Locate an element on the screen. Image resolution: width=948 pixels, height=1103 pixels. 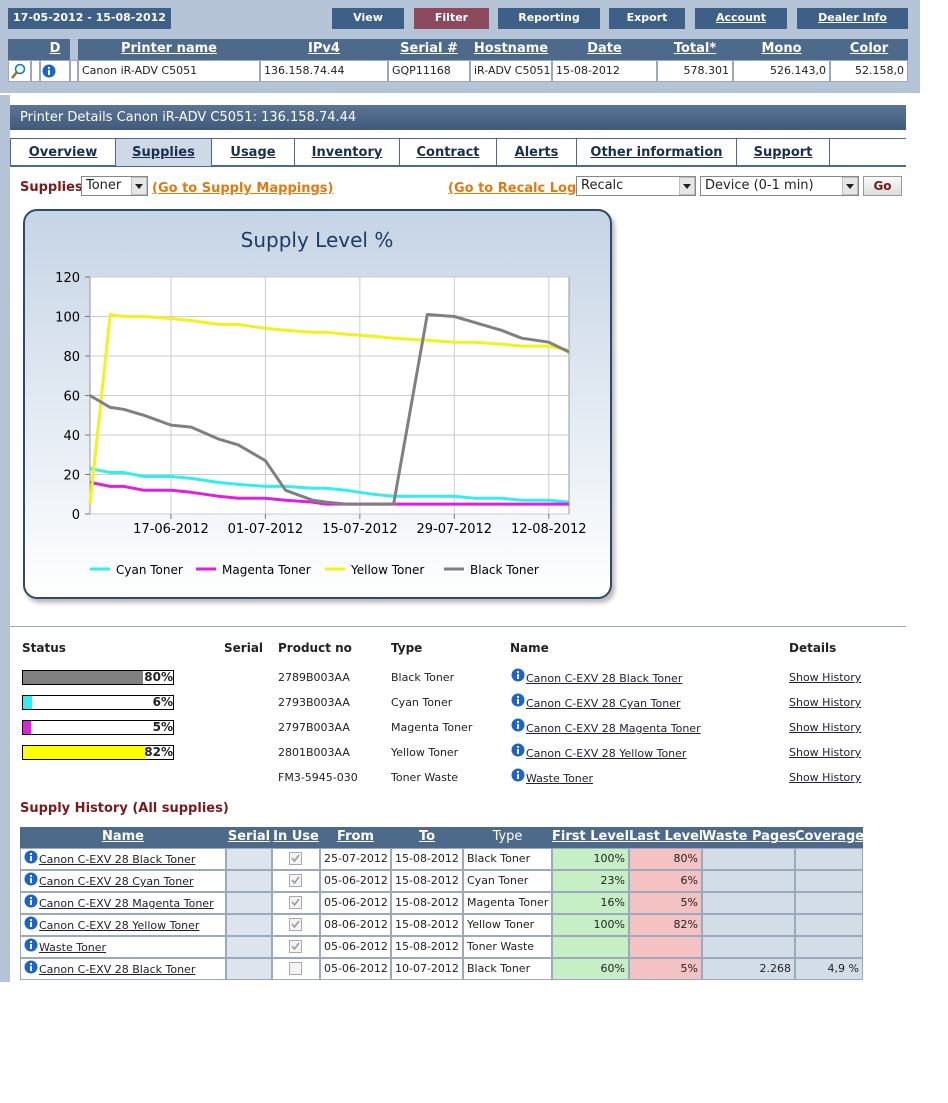
go-button: Go is located at coordinates (882, 186).